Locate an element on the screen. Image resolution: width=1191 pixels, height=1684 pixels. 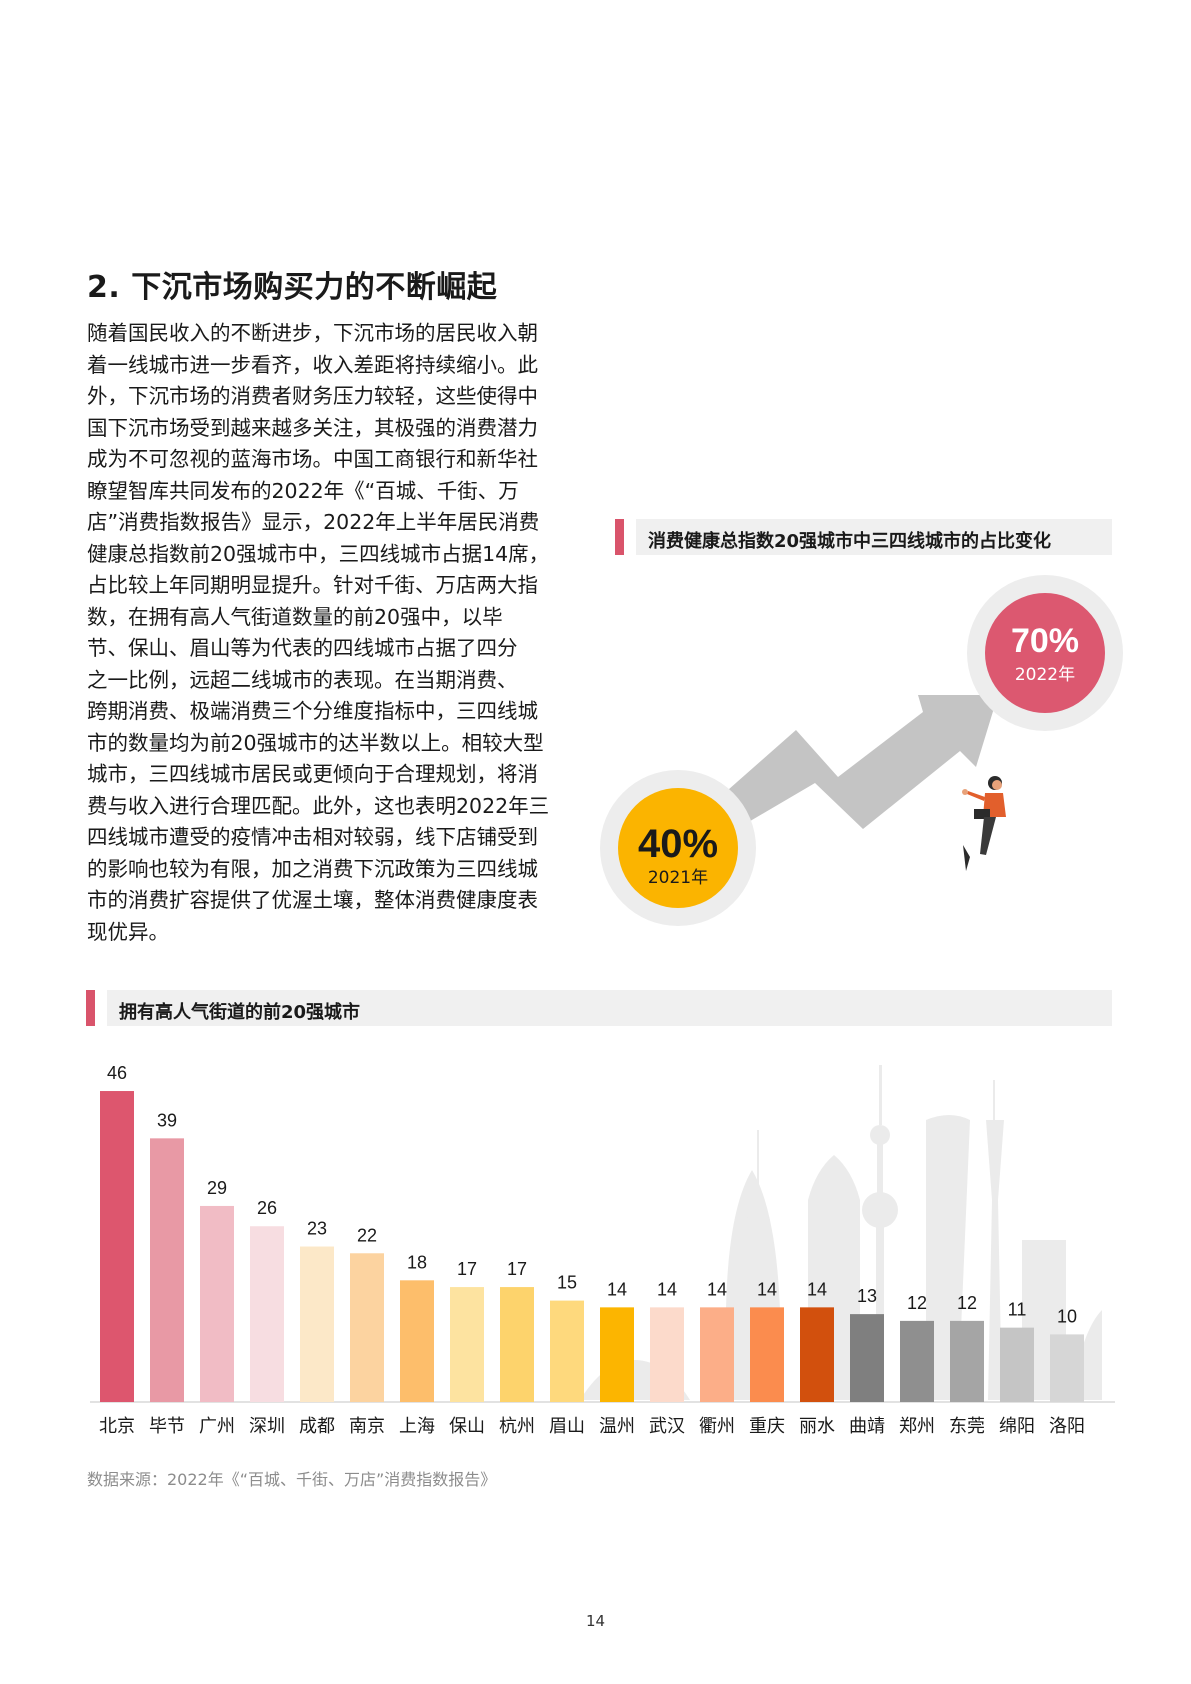
category-label: 绵阳 is located at coordinates (1017, 1426).